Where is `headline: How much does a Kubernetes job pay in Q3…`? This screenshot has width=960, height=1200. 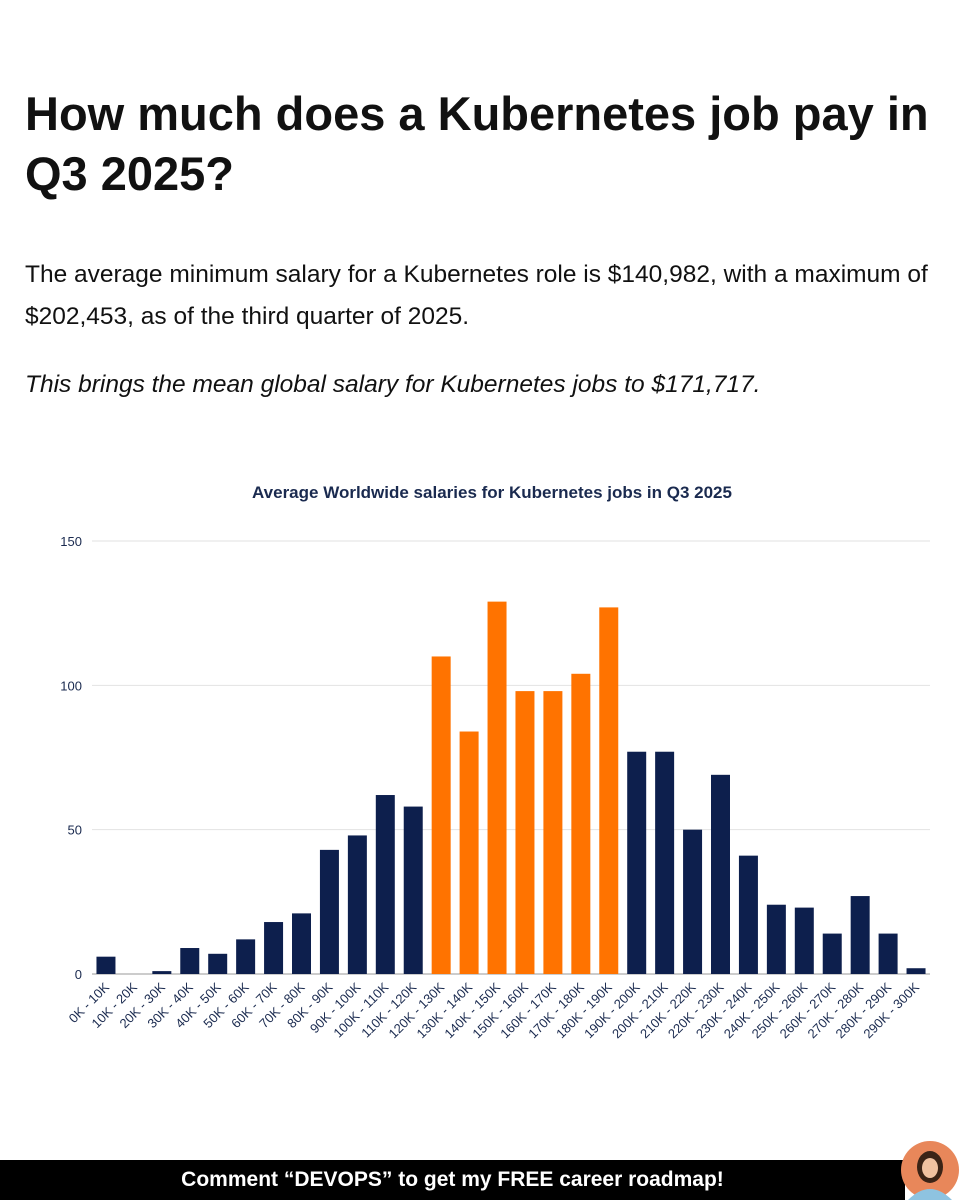
headline: How much does a Kubernetes job pay in Q3… is located at coordinates (477, 143).